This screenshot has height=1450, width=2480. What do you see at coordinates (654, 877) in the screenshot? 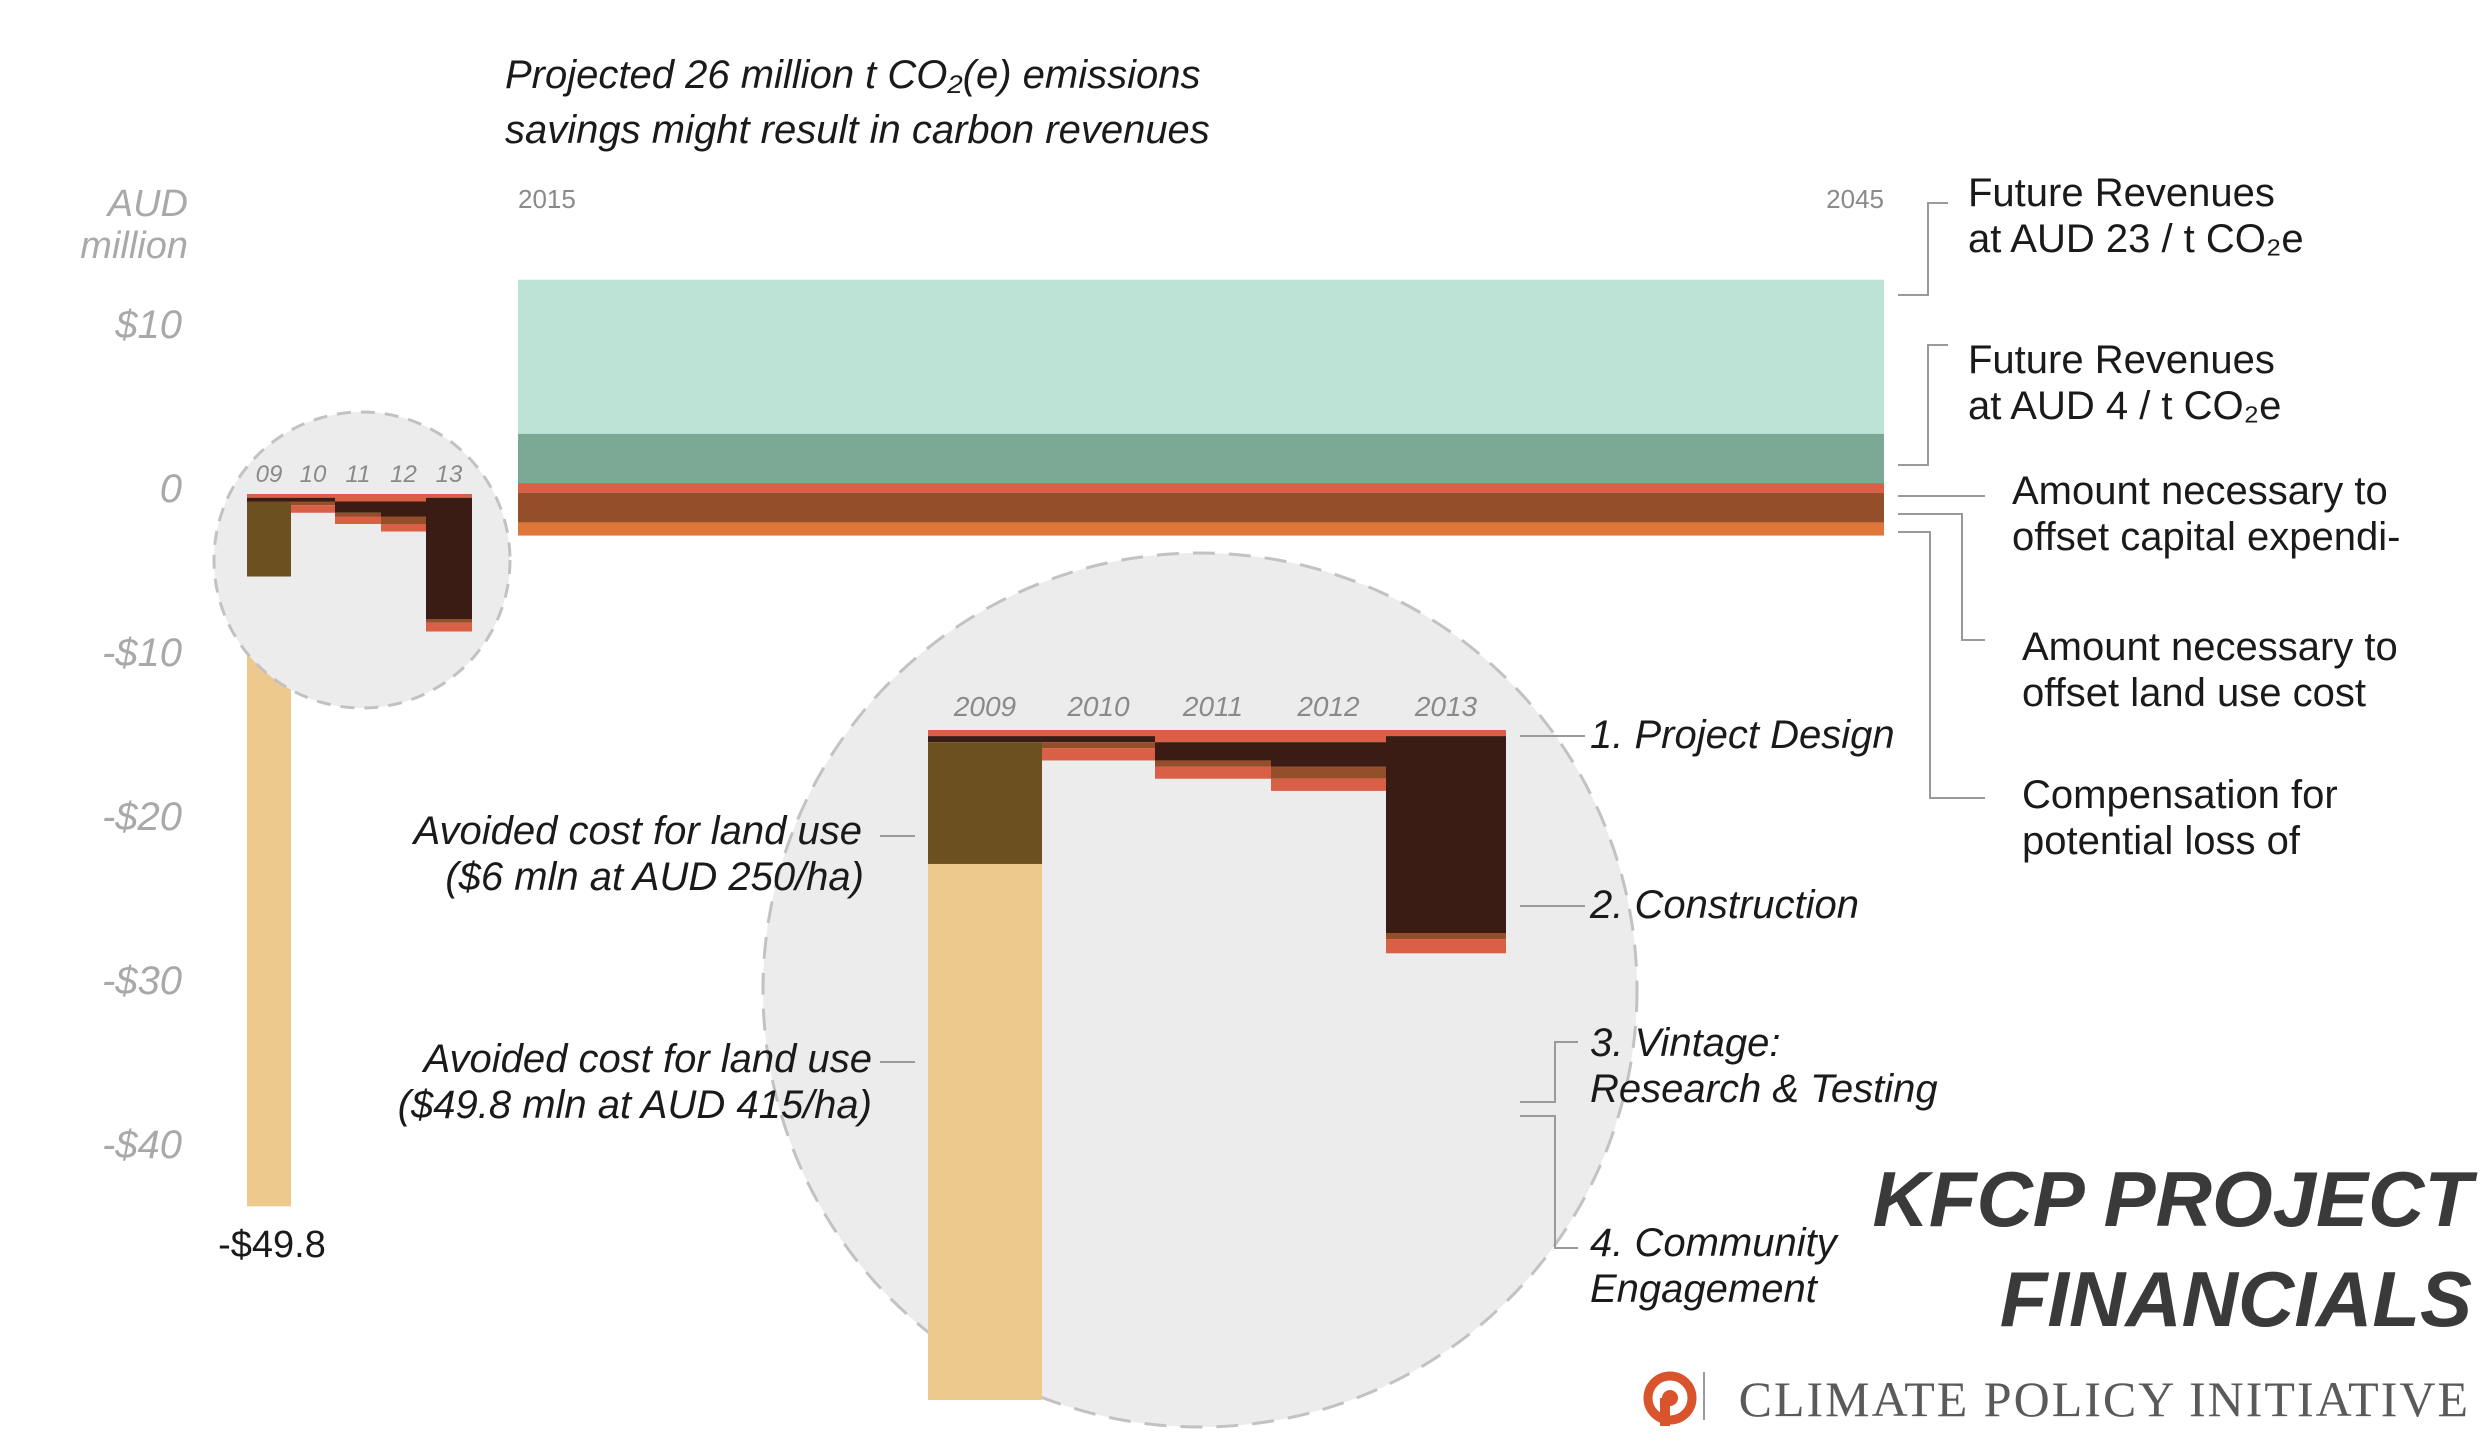
I see `label-land-6-line-2: ($6 mln at AUD 250/ha)` at bounding box center [654, 877].